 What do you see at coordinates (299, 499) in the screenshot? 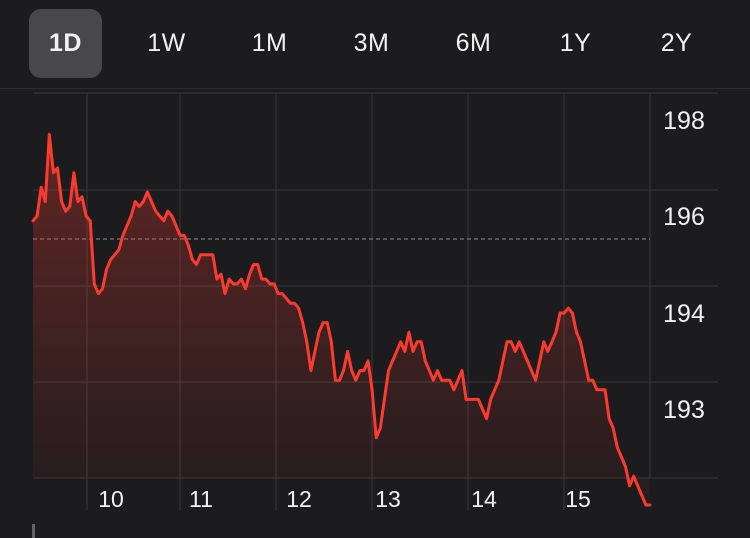
I see `x-tick-label: 12` at bounding box center [299, 499].